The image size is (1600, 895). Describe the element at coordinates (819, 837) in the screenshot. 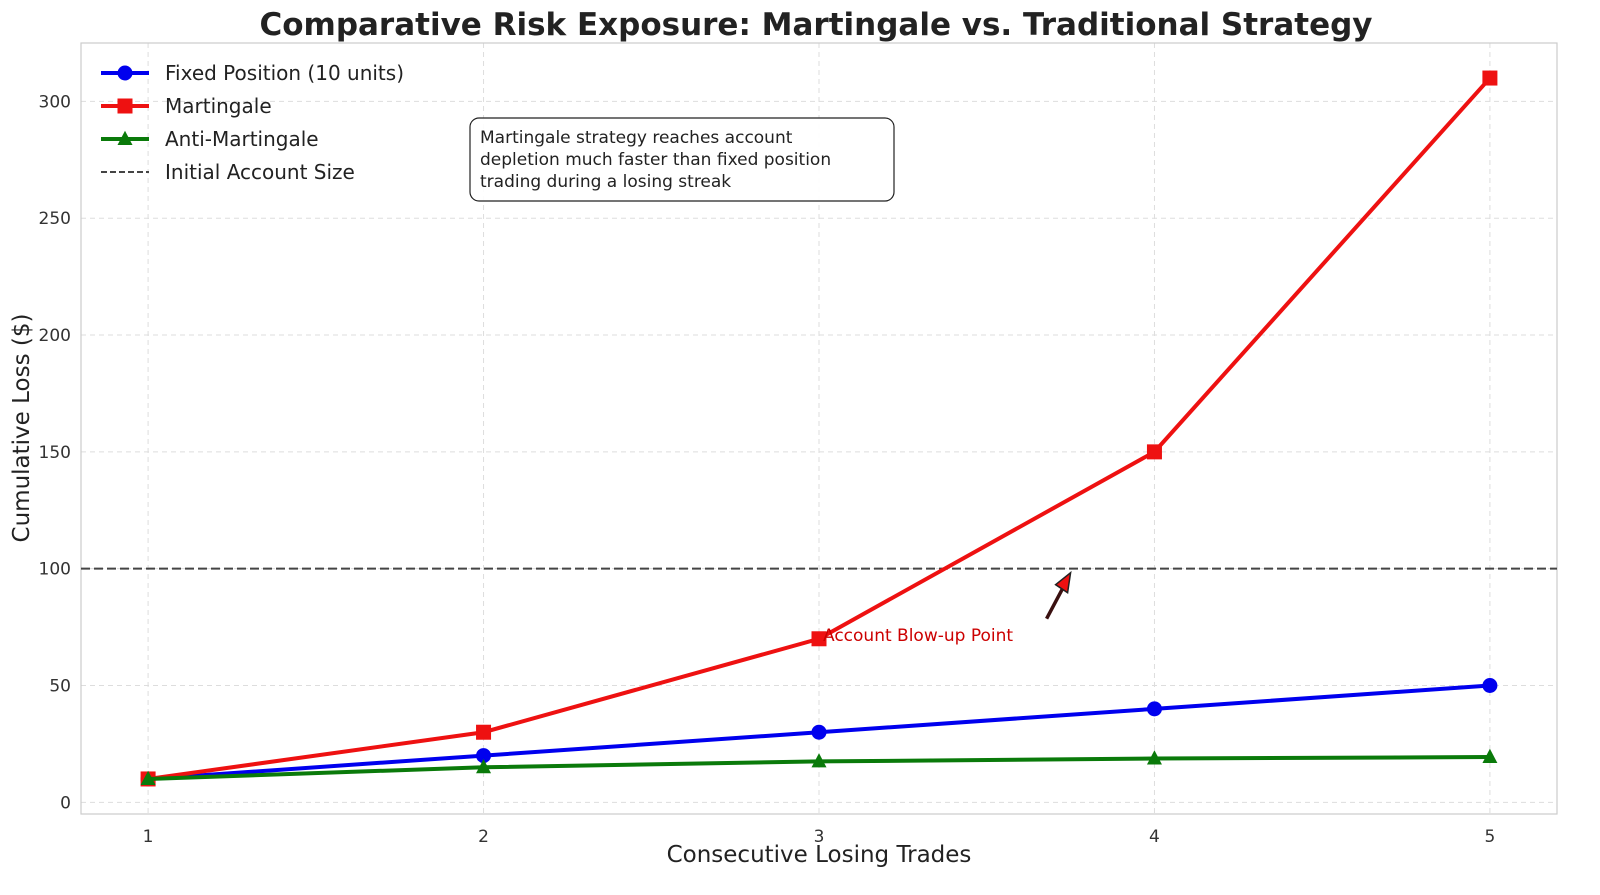

I see `x-tick-label: 3` at that location.